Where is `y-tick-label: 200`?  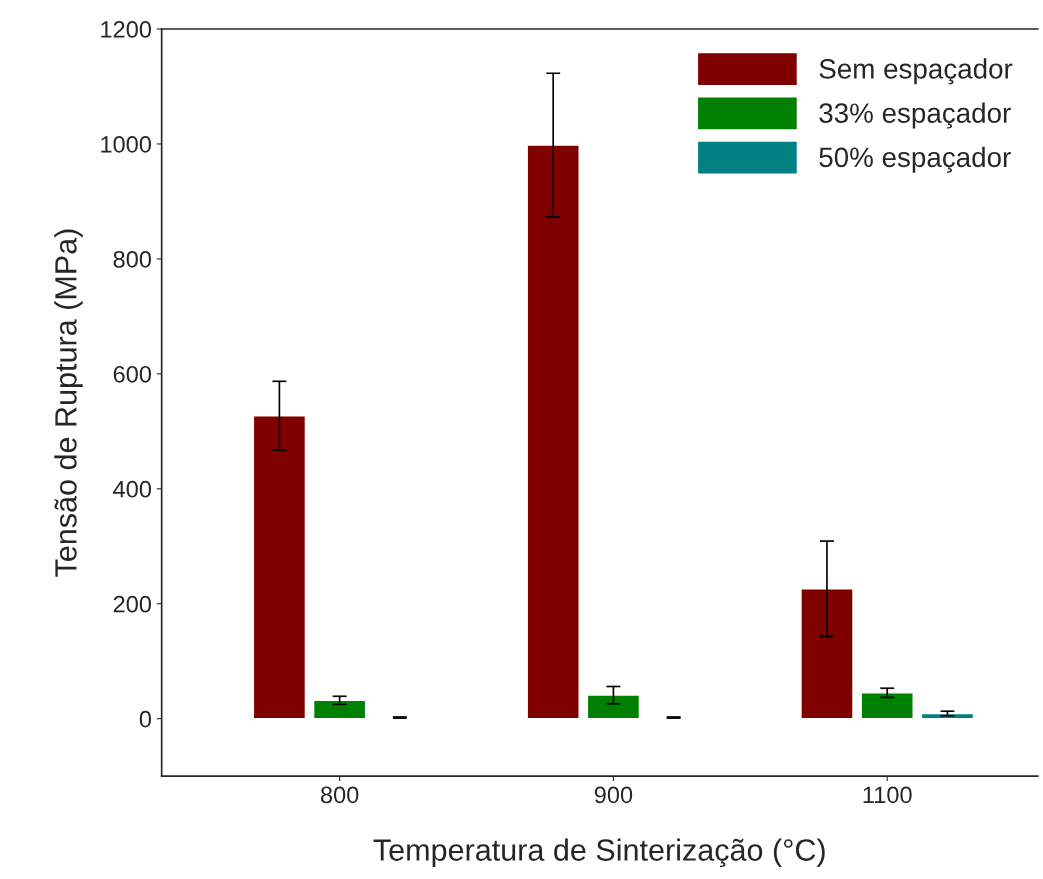
y-tick-label: 200 is located at coordinates (132, 604).